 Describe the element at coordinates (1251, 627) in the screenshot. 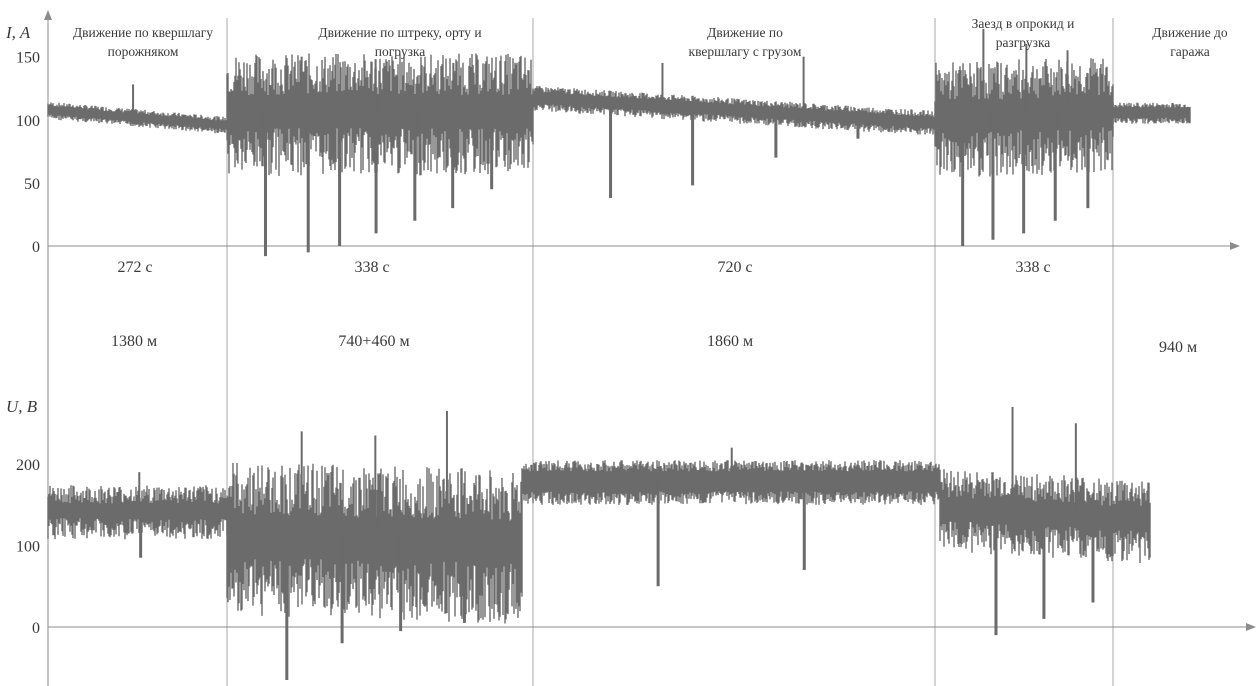

I see `voltage-x-axis-arrow` at that location.